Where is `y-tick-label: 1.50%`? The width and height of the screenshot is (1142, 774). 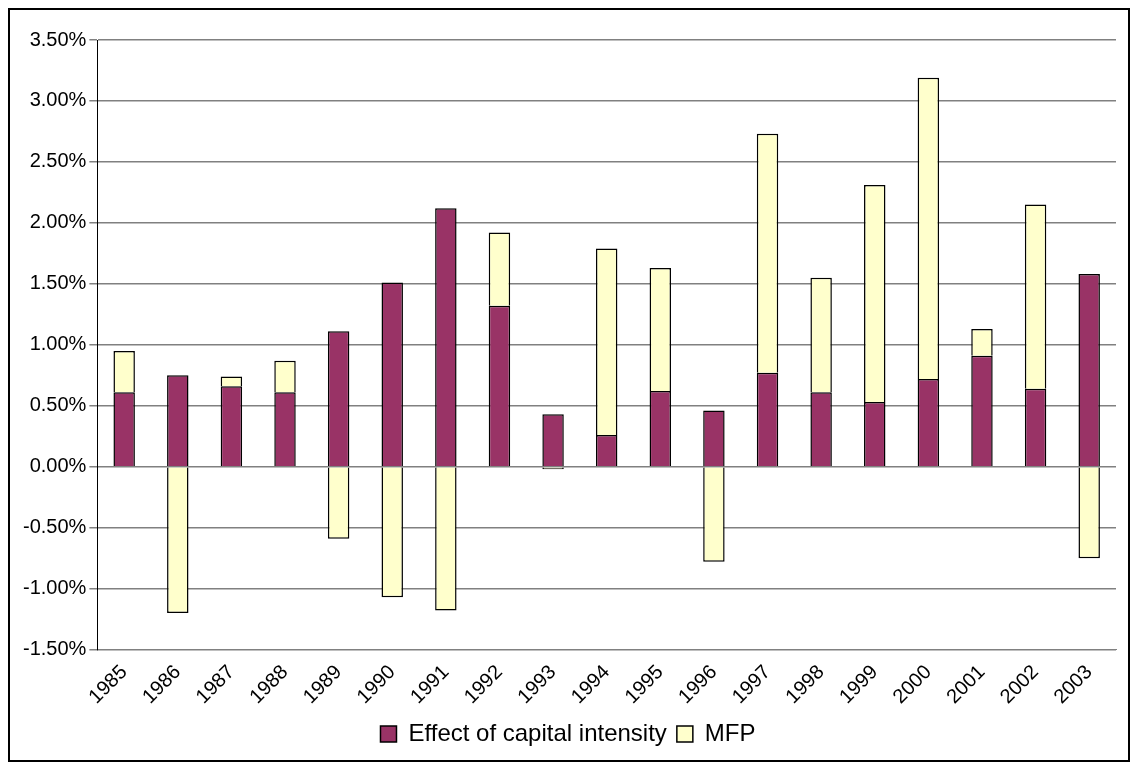
y-tick-label: 1.50% is located at coordinates (58, 282).